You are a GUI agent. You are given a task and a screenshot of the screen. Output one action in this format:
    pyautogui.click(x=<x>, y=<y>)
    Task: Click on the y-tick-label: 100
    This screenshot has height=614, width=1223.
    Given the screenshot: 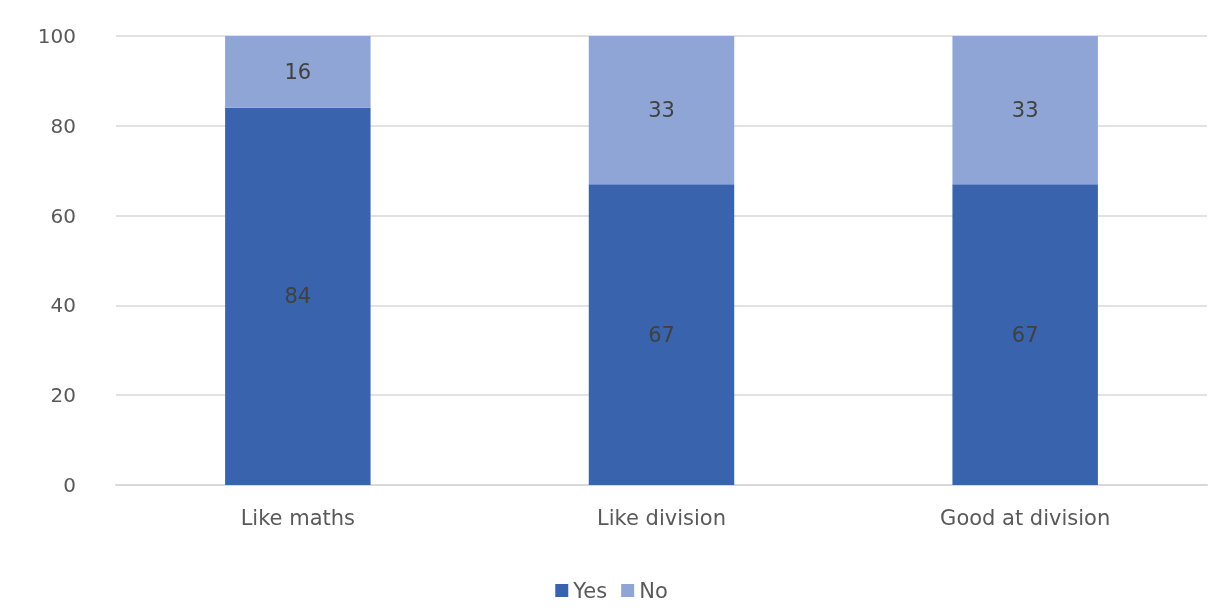 What is the action you would take?
    pyautogui.click(x=56, y=36)
    